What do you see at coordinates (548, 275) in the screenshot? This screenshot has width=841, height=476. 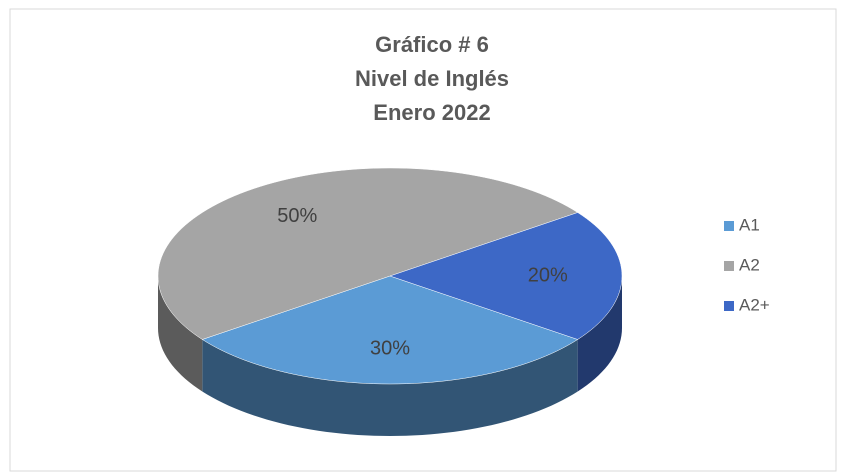 I see `data-label: 20%` at bounding box center [548, 275].